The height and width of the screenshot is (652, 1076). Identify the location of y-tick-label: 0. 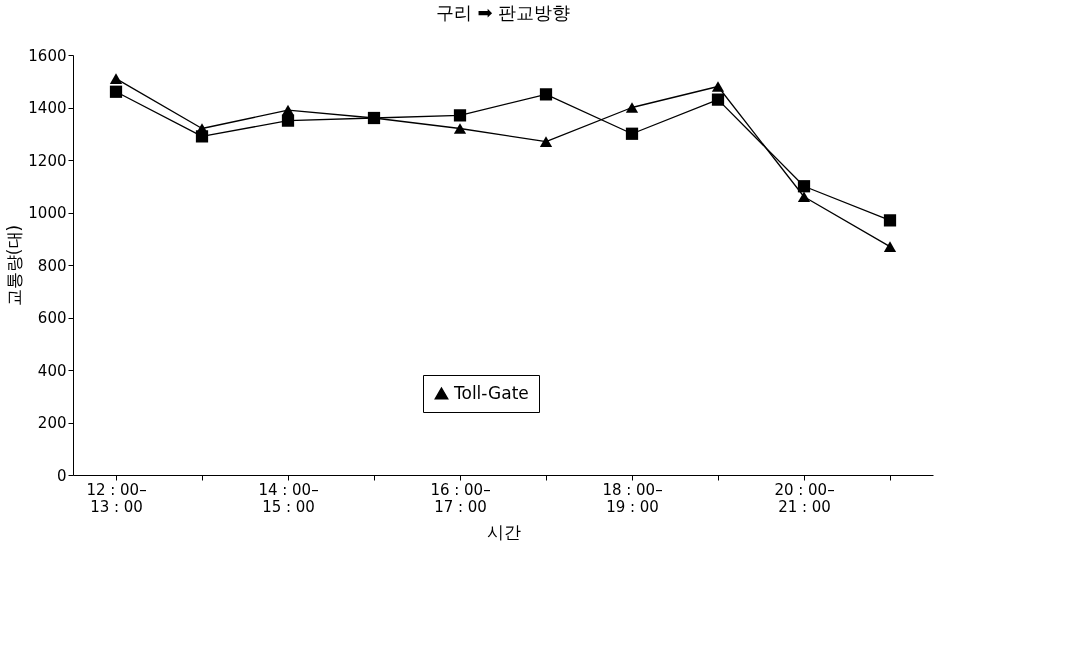
(61, 475).